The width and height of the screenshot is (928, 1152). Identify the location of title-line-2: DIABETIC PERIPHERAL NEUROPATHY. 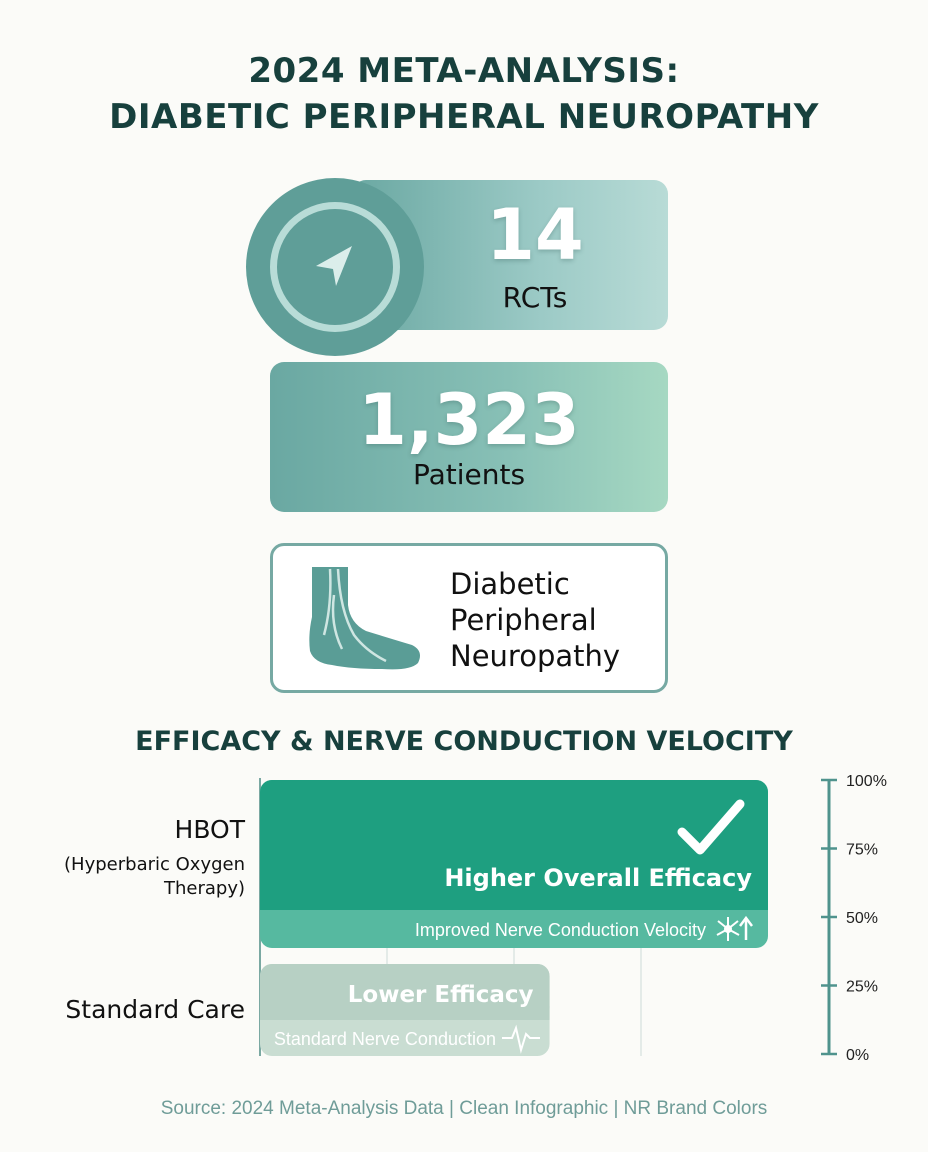
(464, 117).